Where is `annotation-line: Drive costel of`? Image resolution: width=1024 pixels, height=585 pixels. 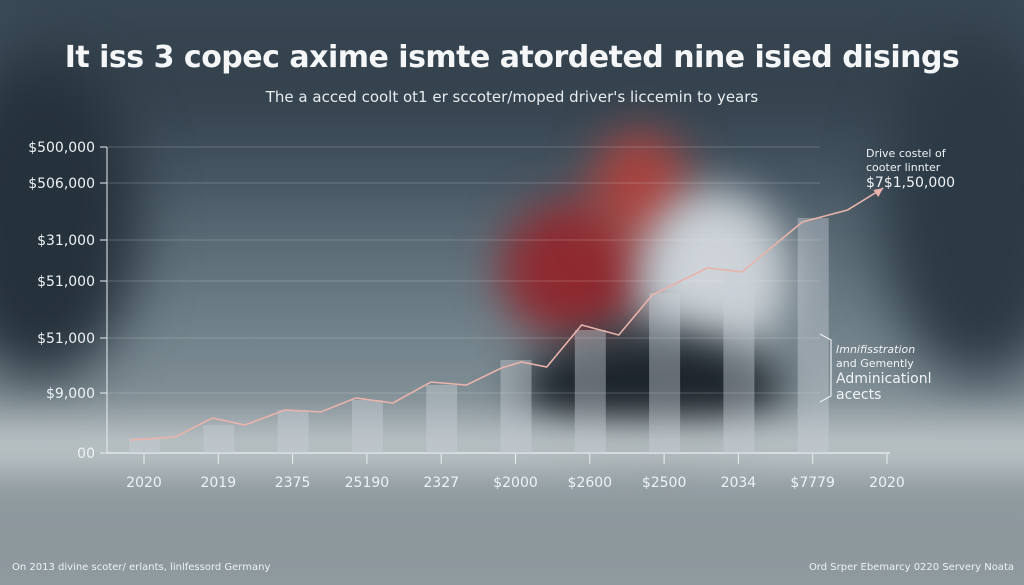
annotation-line: Drive costel of is located at coordinates (906, 153).